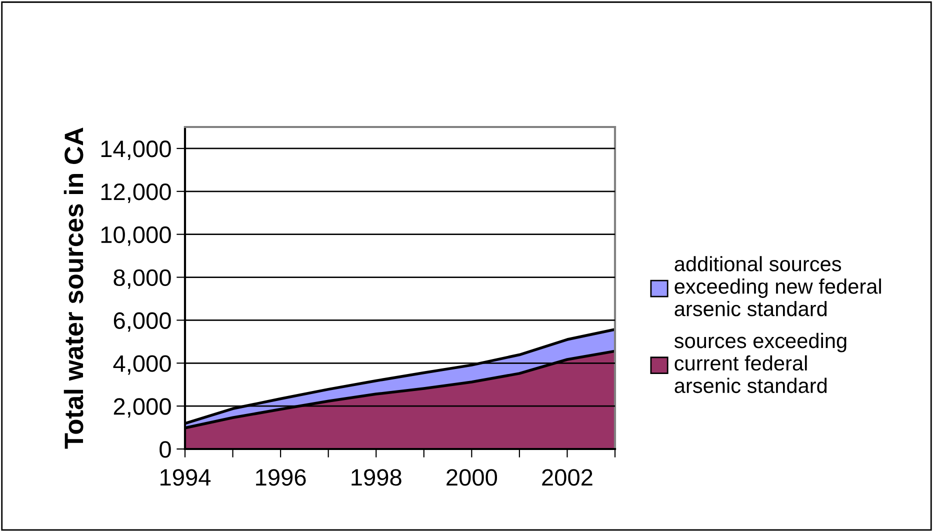  I want to click on y-tick-label: 10,000, so click(136, 236).